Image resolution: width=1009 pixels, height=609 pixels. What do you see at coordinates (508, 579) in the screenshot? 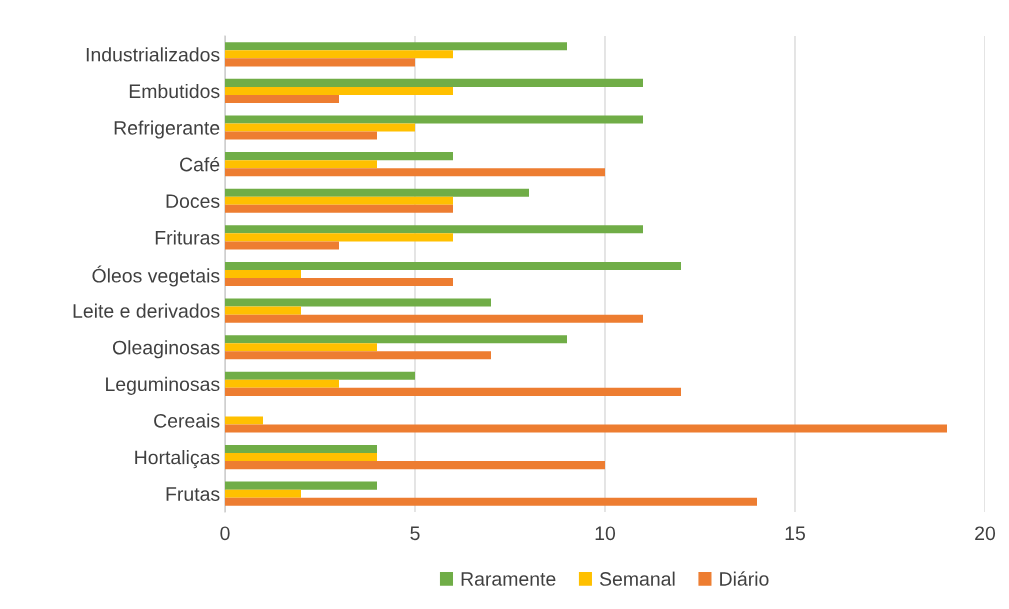
I see `legend-label: Raramente` at bounding box center [508, 579].